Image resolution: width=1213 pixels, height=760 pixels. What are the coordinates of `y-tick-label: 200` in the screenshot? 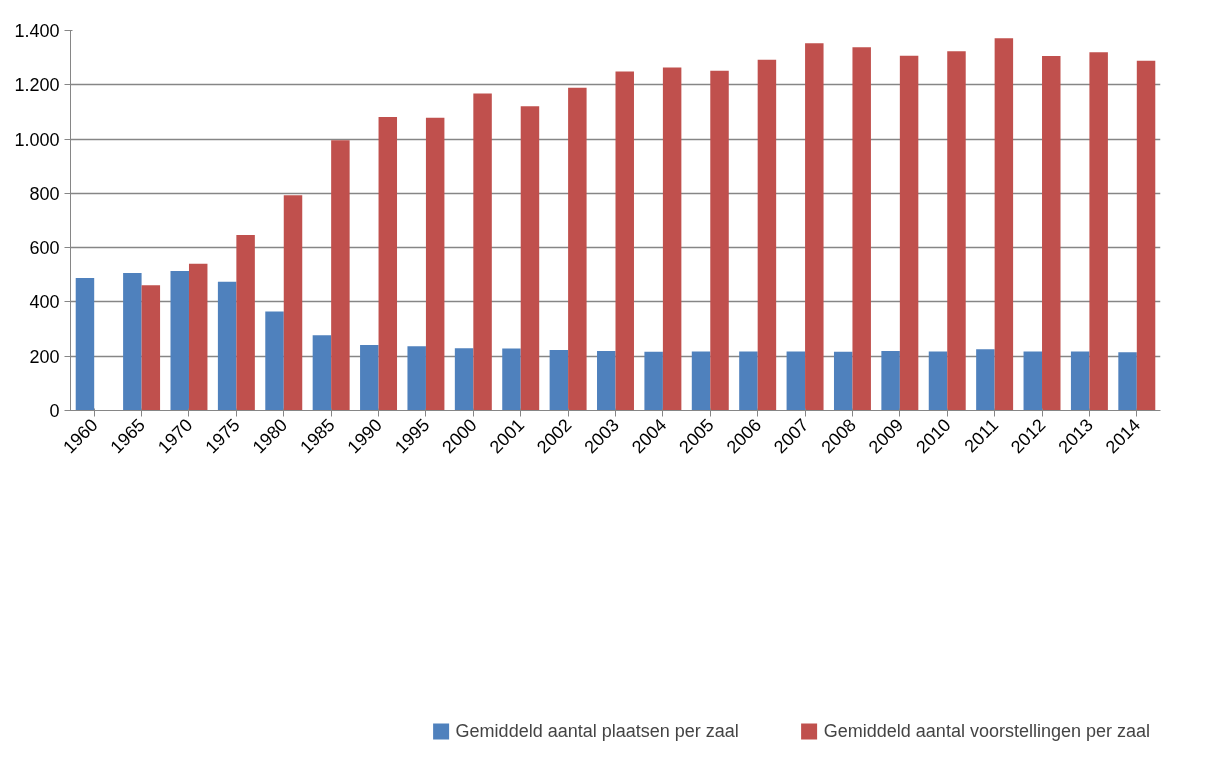 It's located at (44, 356).